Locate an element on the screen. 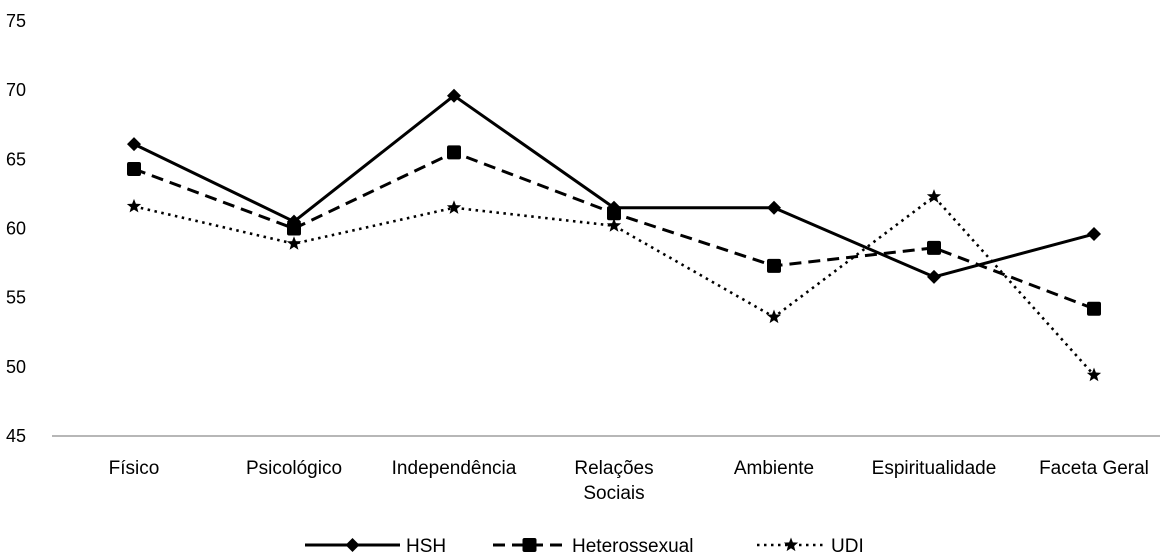 Image resolution: width=1165 pixels, height=559 pixels. legend-label-hsh: HSH is located at coordinates (426, 545).